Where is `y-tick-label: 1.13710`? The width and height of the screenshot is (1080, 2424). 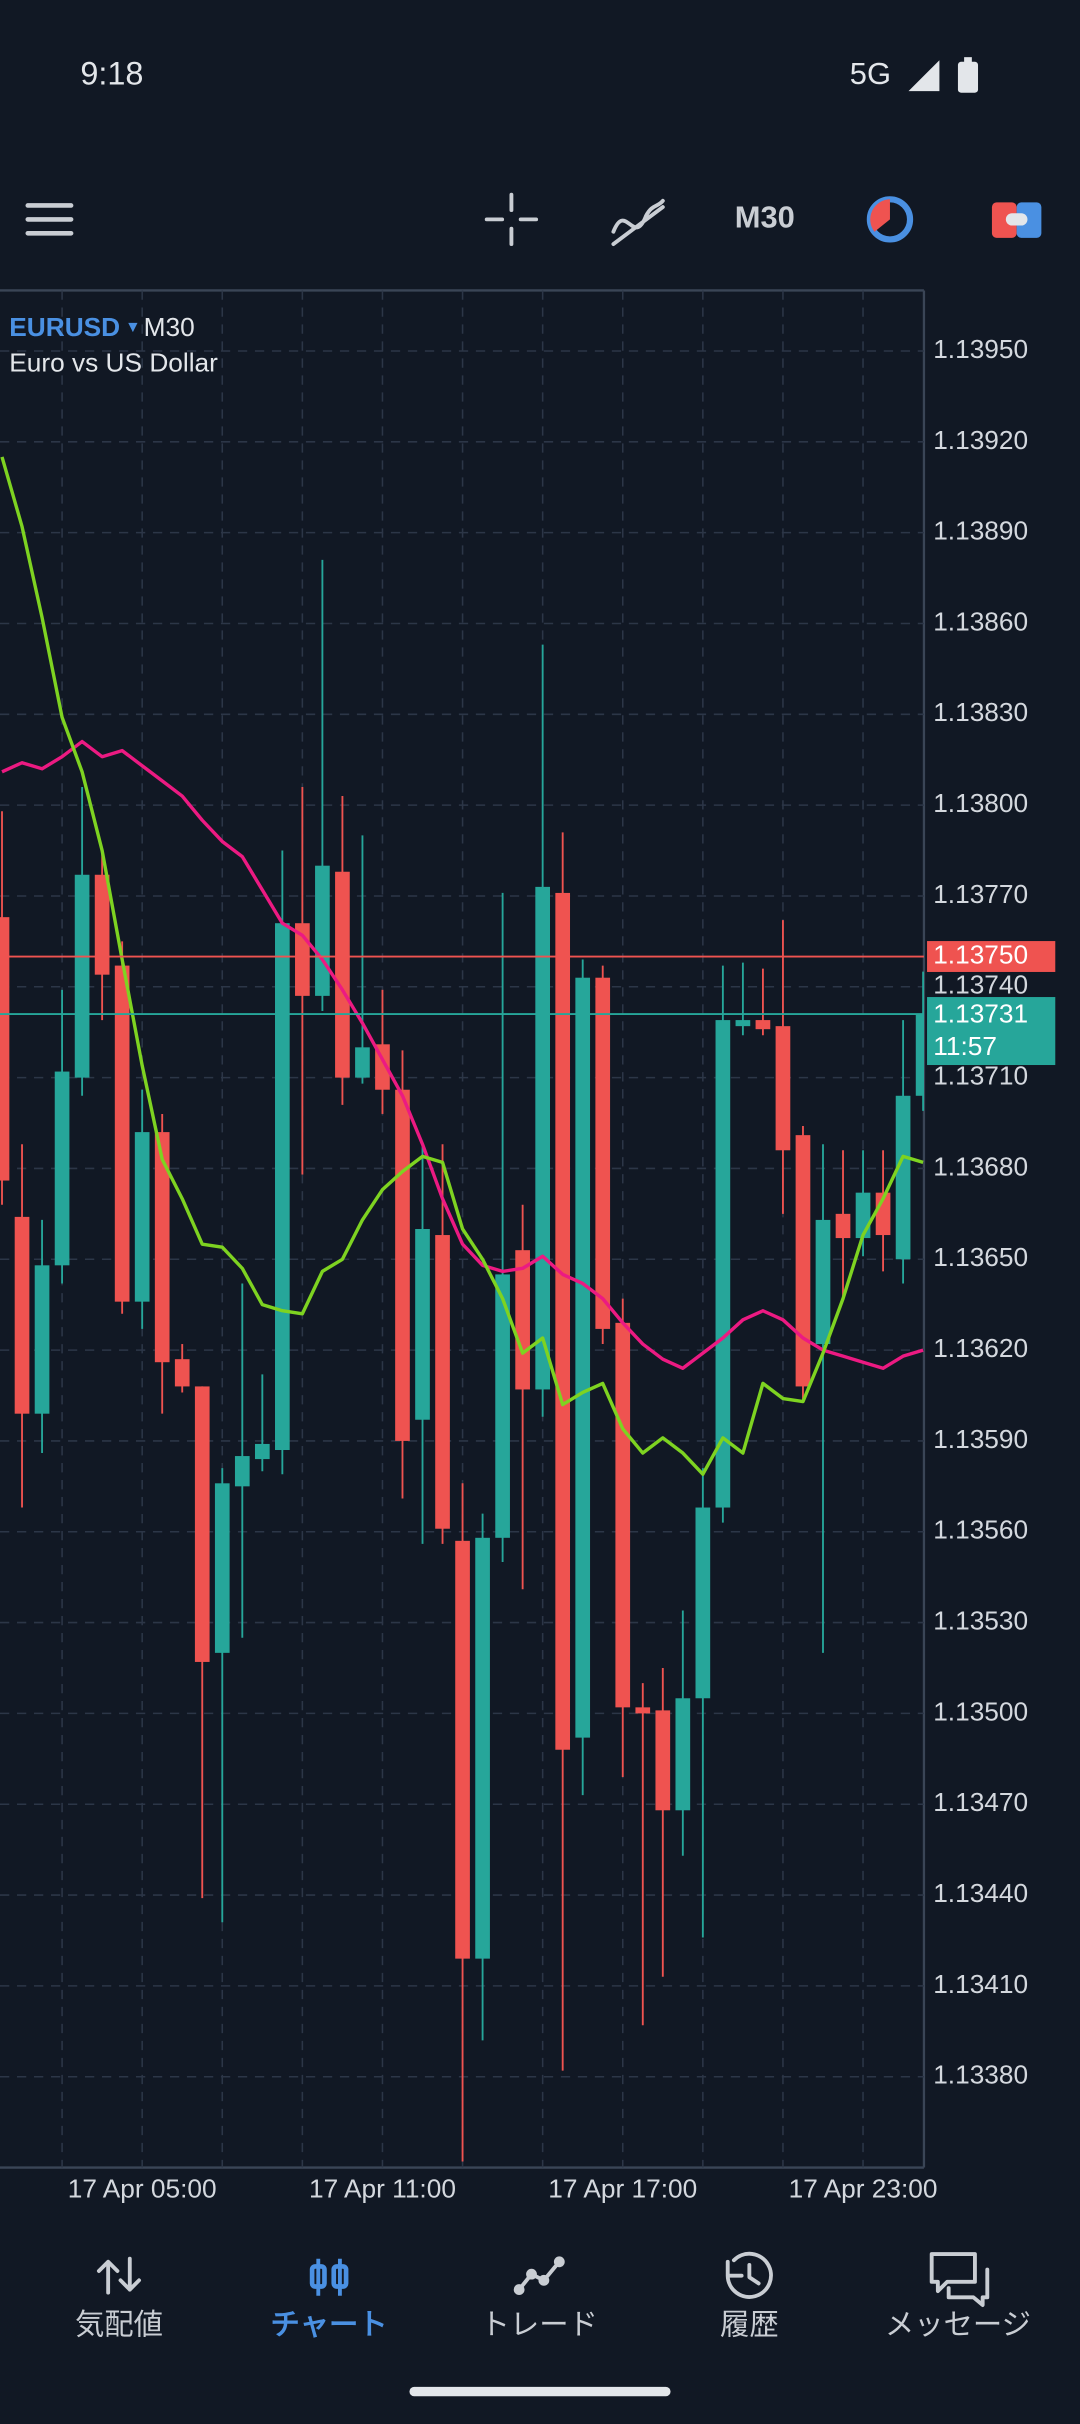
y-tick-label: 1.13710 is located at coordinates (980, 1076).